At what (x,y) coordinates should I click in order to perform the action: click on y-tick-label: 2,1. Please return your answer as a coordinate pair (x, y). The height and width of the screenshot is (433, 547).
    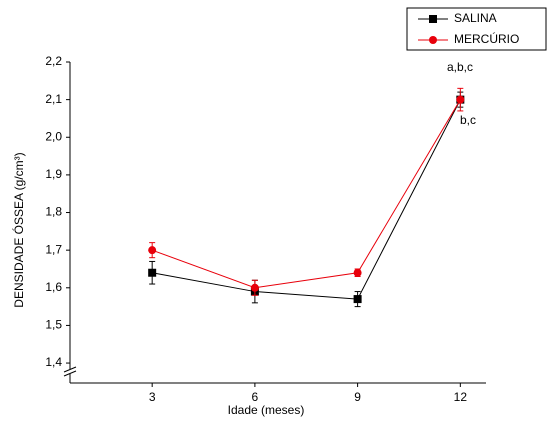
    Looking at the image, I should click on (53, 99).